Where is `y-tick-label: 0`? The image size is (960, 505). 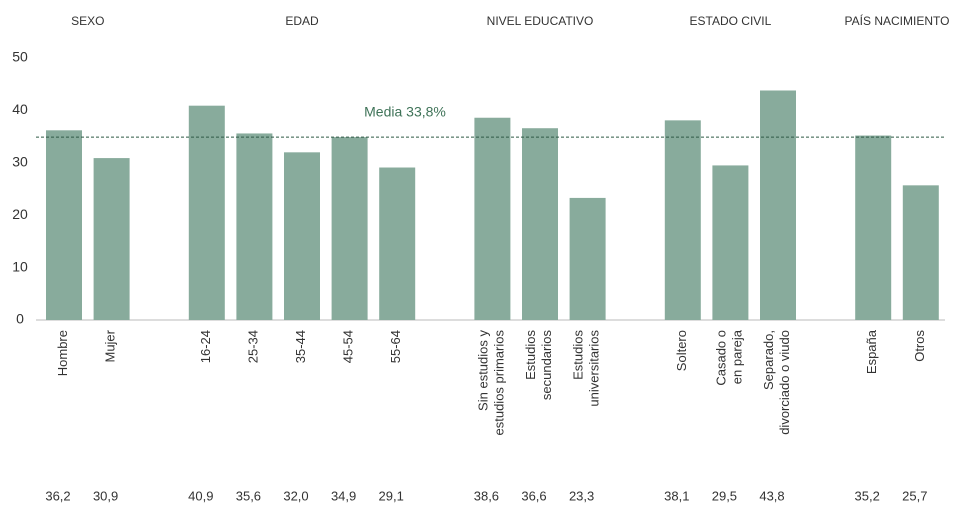 y-tick-label: 0 is located at coordinates (20, 319).